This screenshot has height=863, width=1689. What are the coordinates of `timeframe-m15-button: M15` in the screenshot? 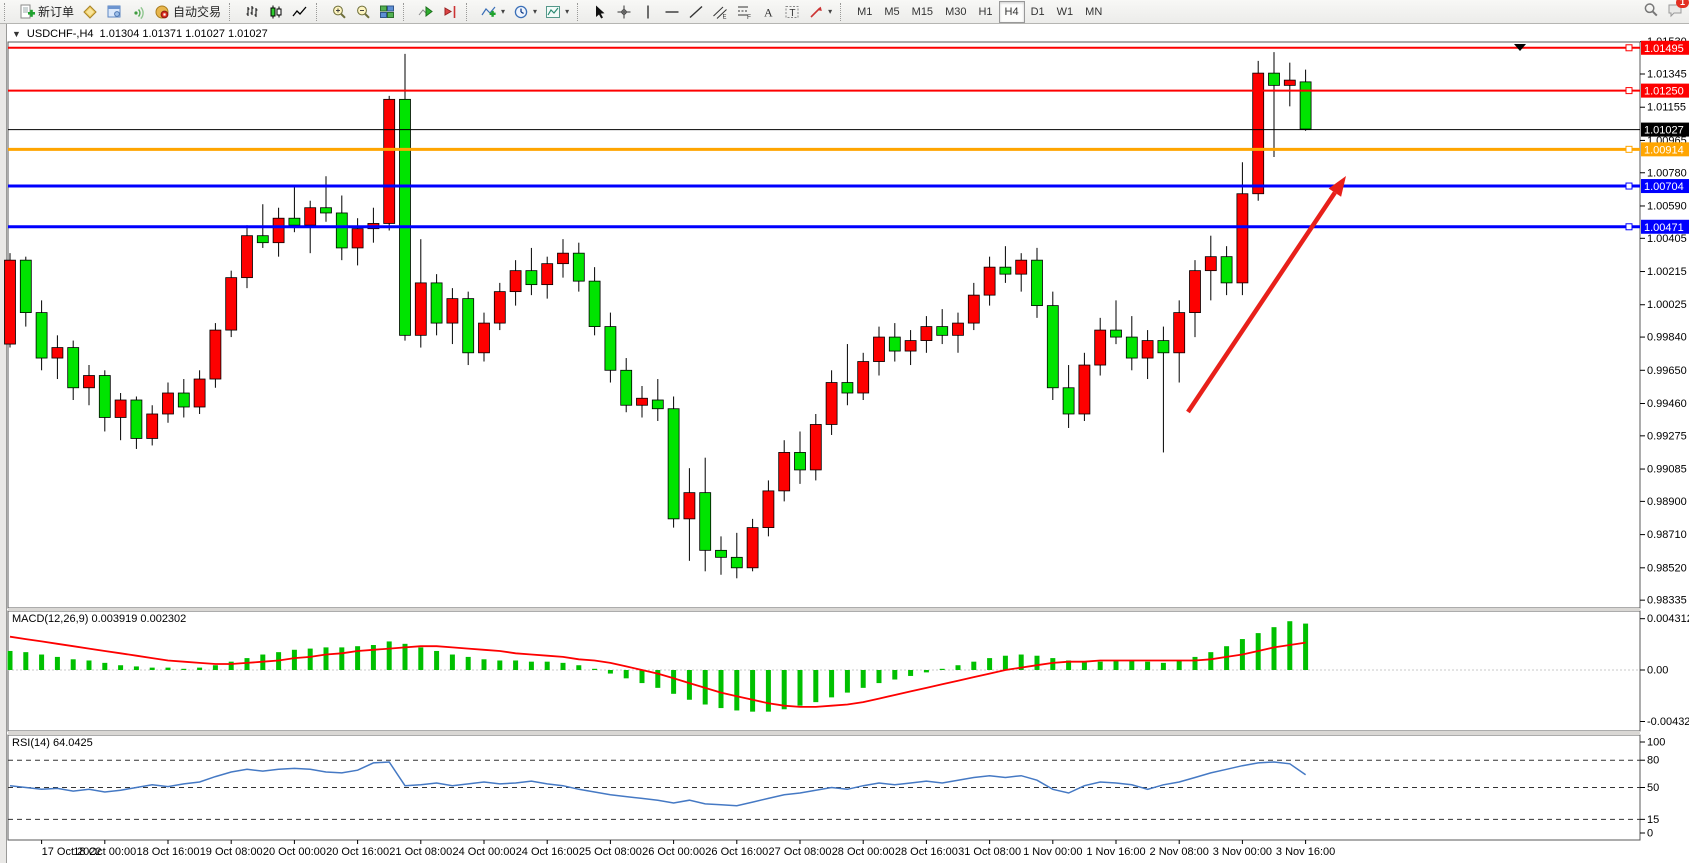 It's located at (922, 11).